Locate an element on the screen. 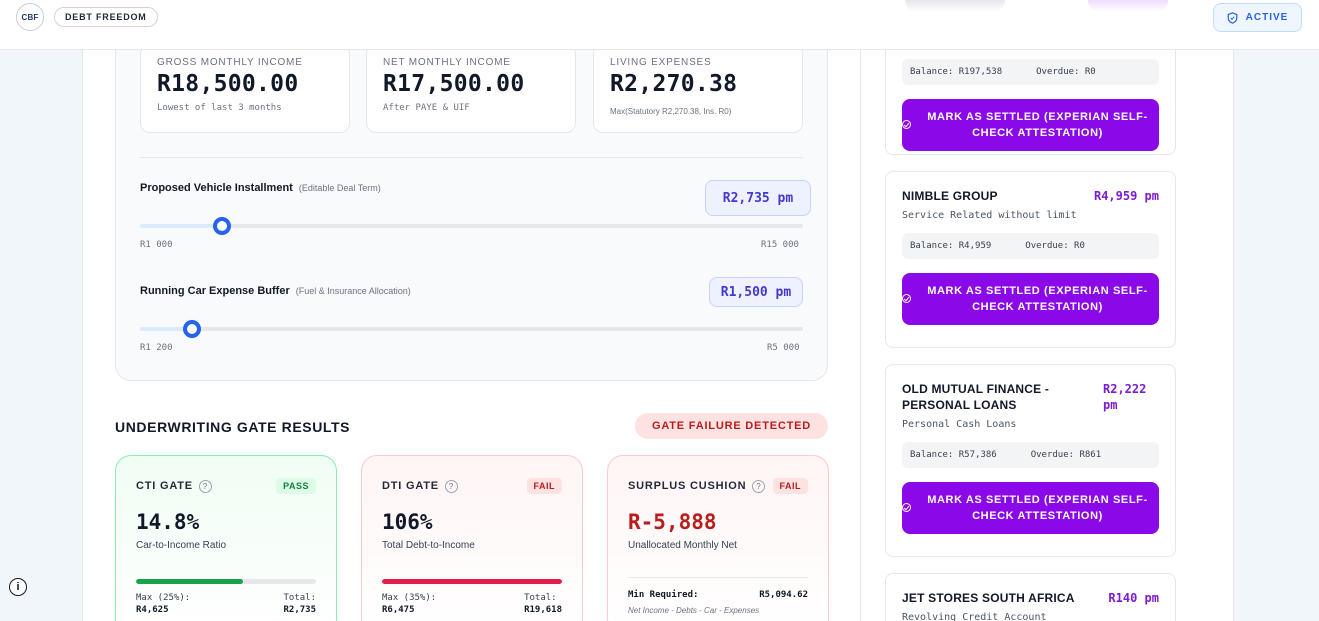 The width and height of the screenshot is (1319, 621). stat-value: R17,500.00 is located at coordinates (454, 84).